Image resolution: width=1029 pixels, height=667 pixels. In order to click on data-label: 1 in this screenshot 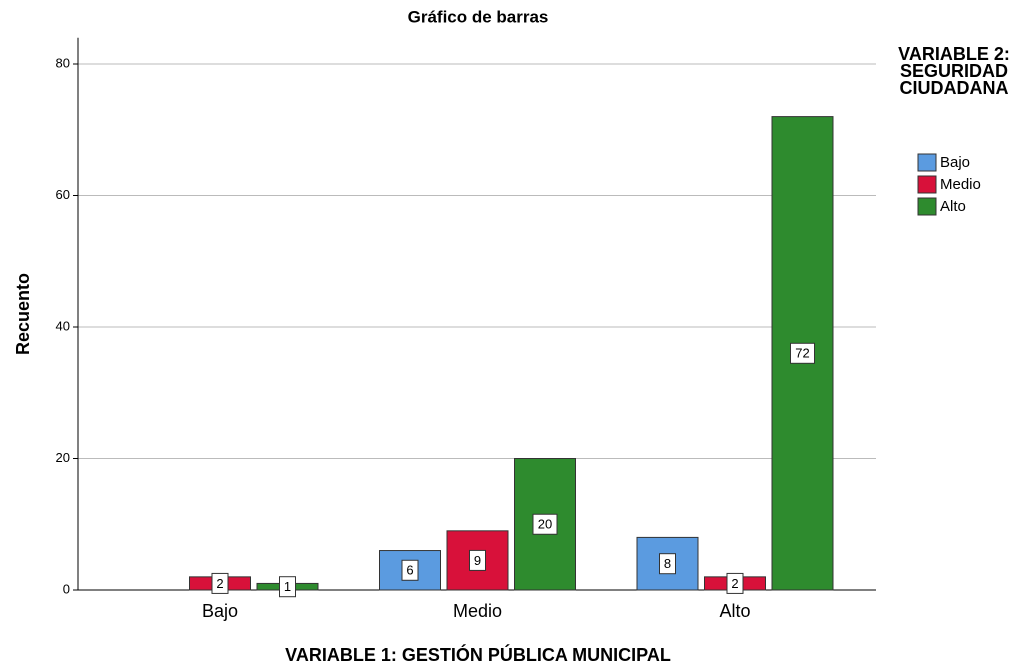, I will do `click(287, 586)`.